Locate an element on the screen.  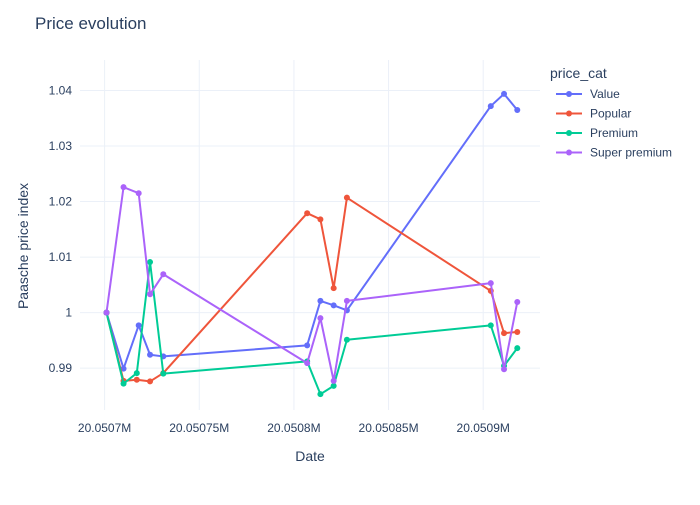
legend-label: Popular is located at coordinates (610, 114).